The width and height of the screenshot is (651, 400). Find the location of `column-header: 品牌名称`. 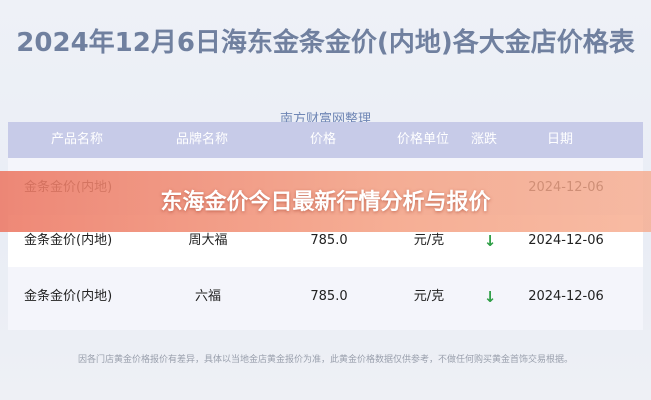

column-header: 品牌名称 is located at coordinates (201, 139).